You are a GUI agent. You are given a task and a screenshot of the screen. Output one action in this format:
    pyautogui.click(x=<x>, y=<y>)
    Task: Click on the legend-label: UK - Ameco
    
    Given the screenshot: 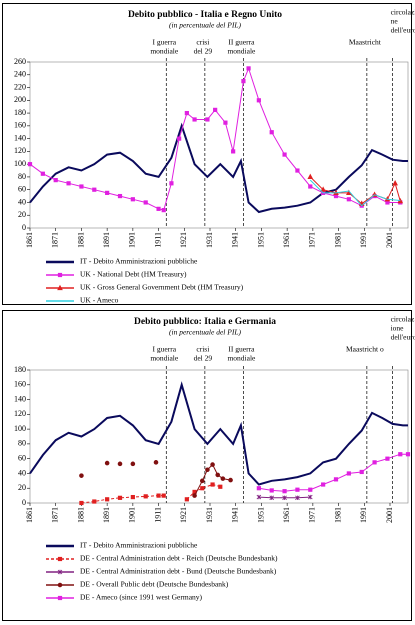 What is the action you would take?
    pyautogui.click(x=99, y=300)
    